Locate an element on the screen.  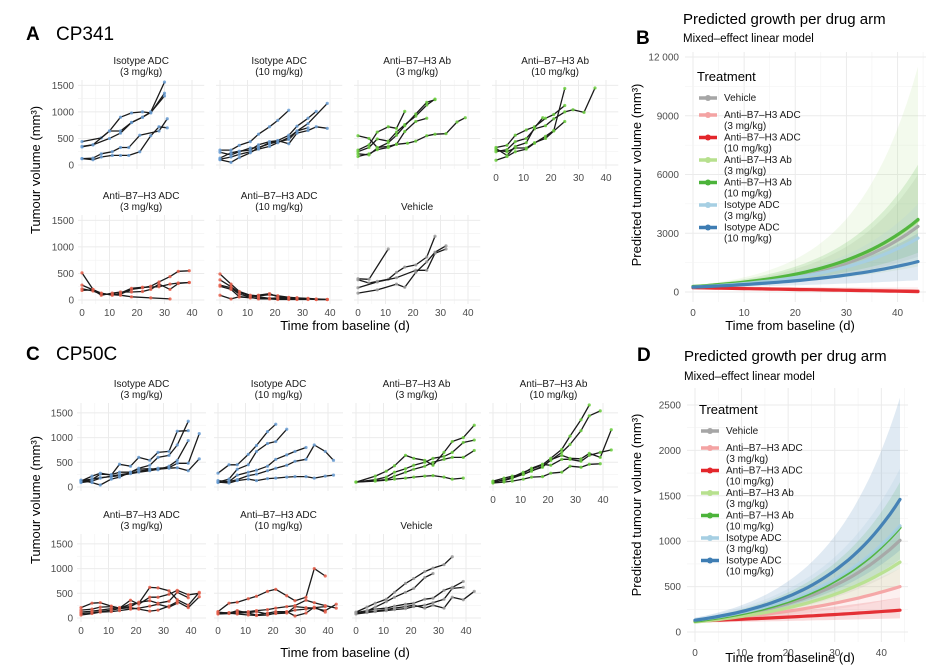
panel-a-ylabel: Tumour volume (mm³) is located at coordinates (35, 170).